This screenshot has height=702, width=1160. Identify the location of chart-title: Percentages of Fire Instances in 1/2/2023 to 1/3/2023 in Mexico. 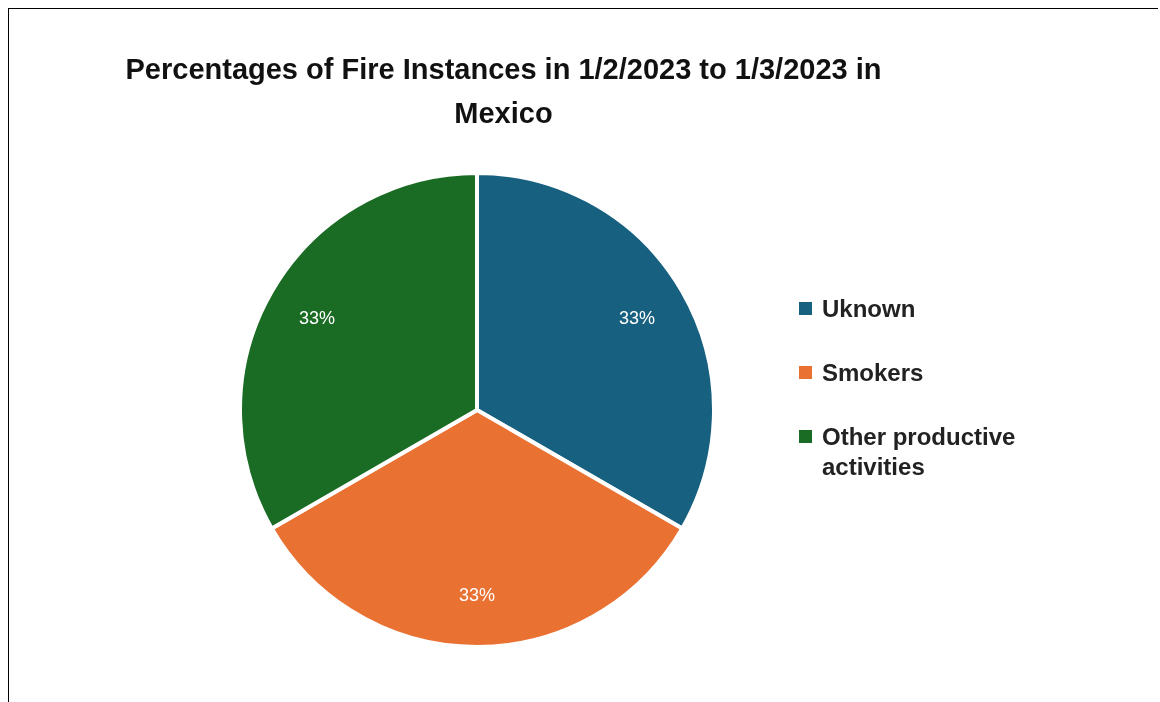
(503, 91).